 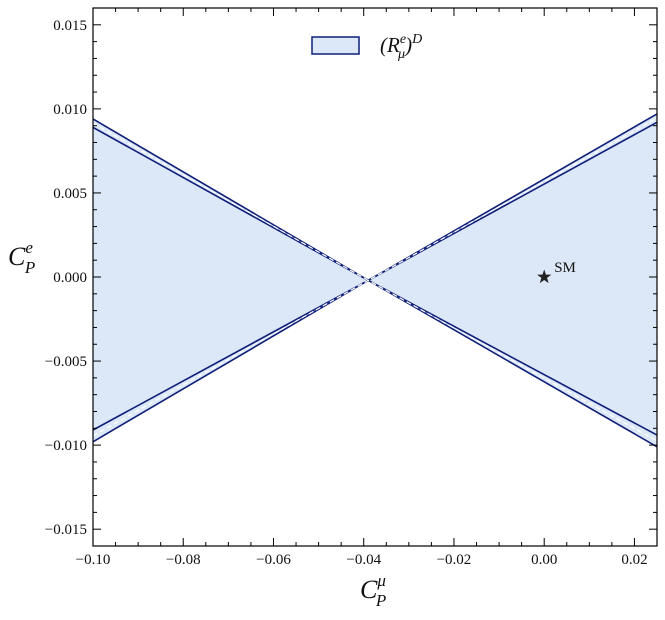 What do you see at coordinates (66, 446) in the screenshot?
I see `y-tick-label: −0.010` at bounding box center [66, 446].